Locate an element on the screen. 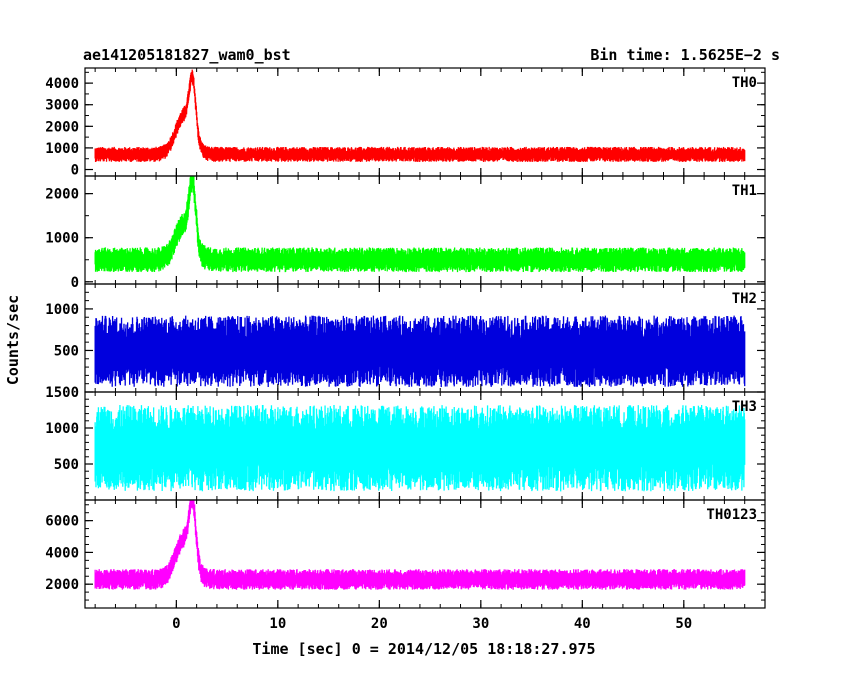 The height and width of the screenshot is (680, 850). series-line-th0 is located at coordinates (420, 115).